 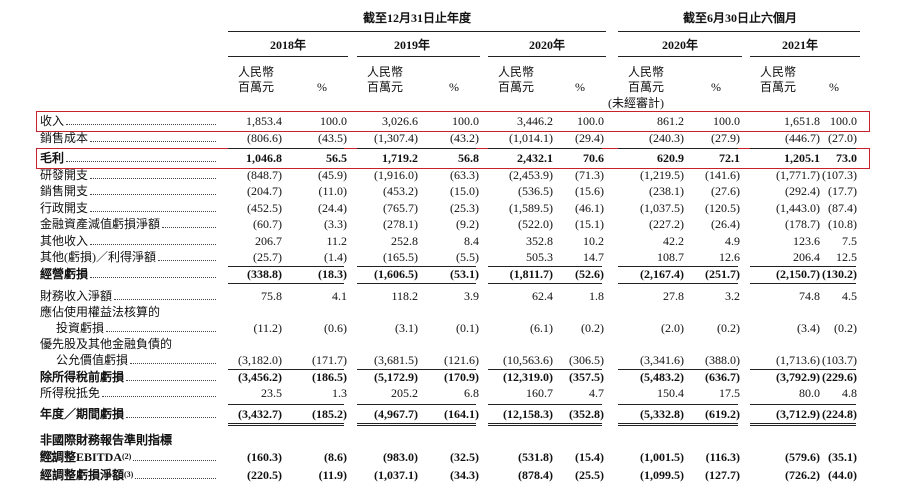 I want to click on row-label: 應佔使用權益法核算的, so click(x=100, y=312).